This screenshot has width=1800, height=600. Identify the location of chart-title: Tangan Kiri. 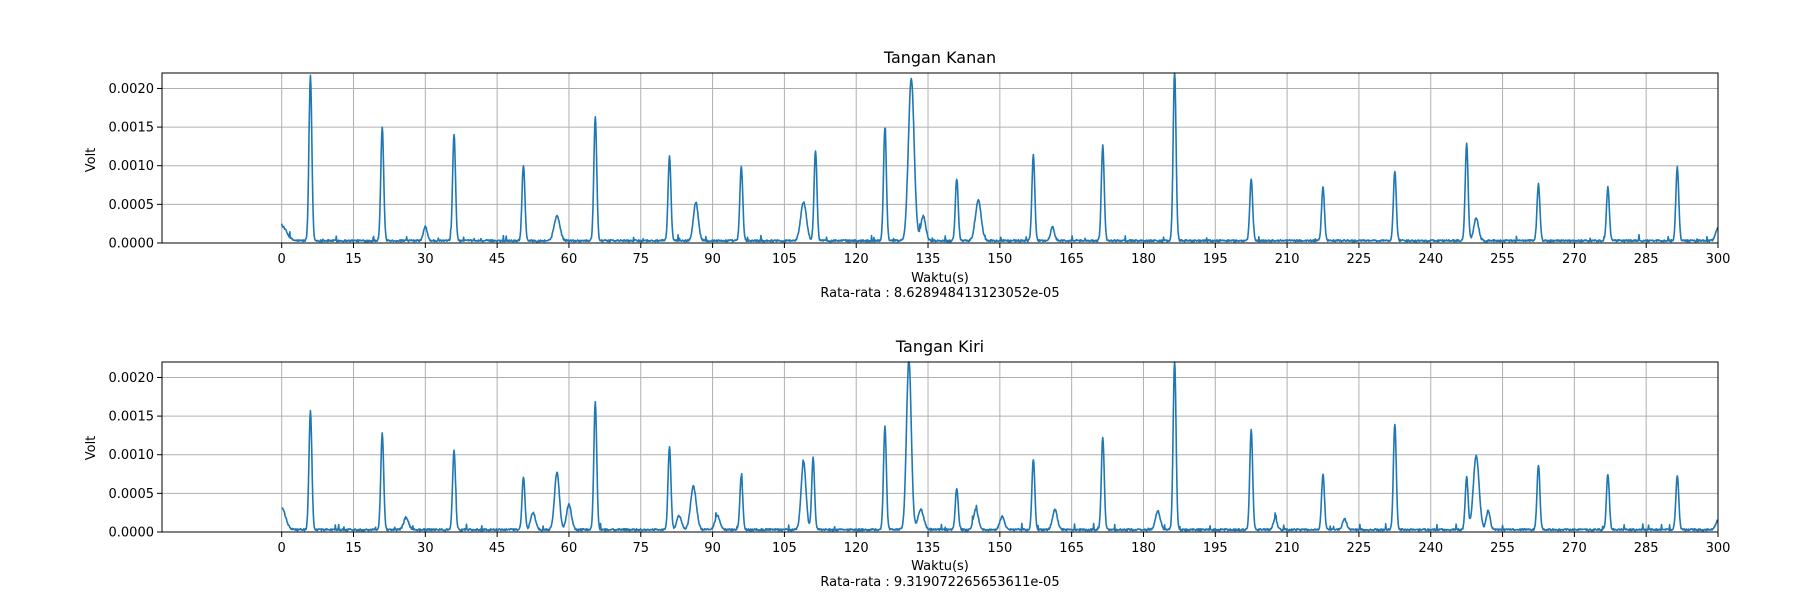
(939, 346).